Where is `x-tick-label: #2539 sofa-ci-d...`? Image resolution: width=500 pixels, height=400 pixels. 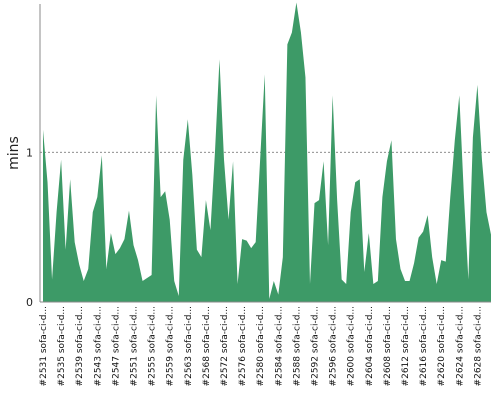
x-tick-label: #2539 sofa-ci-d... is located at coordinates (80, 346).